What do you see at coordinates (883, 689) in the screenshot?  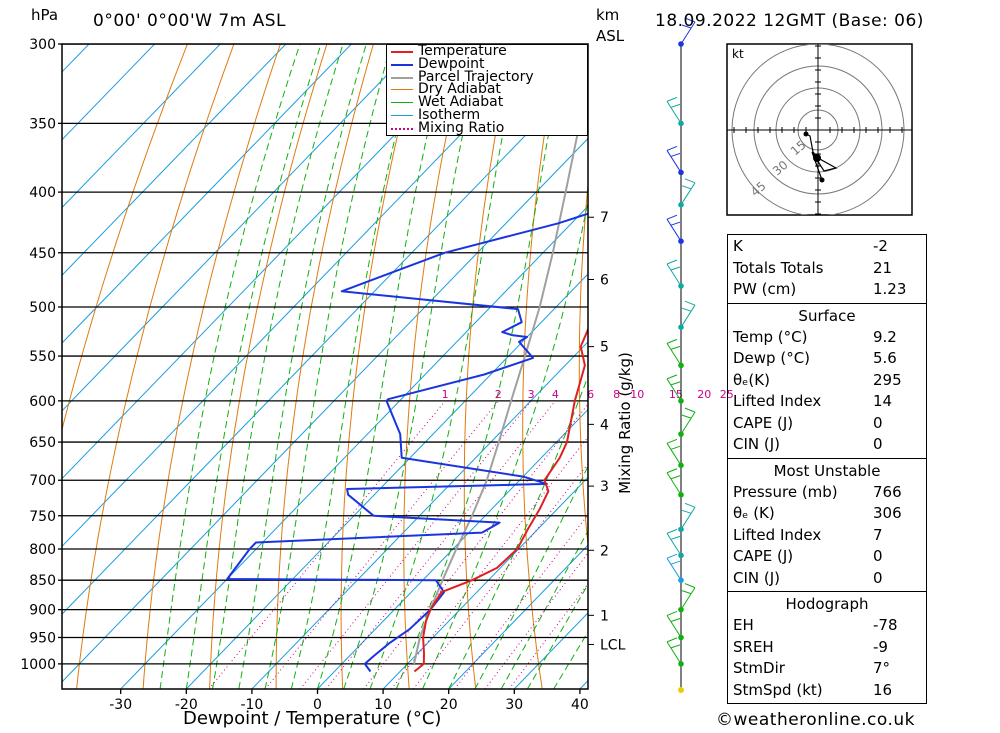 I see `index-value: 16` at bounding box center [883, 689].